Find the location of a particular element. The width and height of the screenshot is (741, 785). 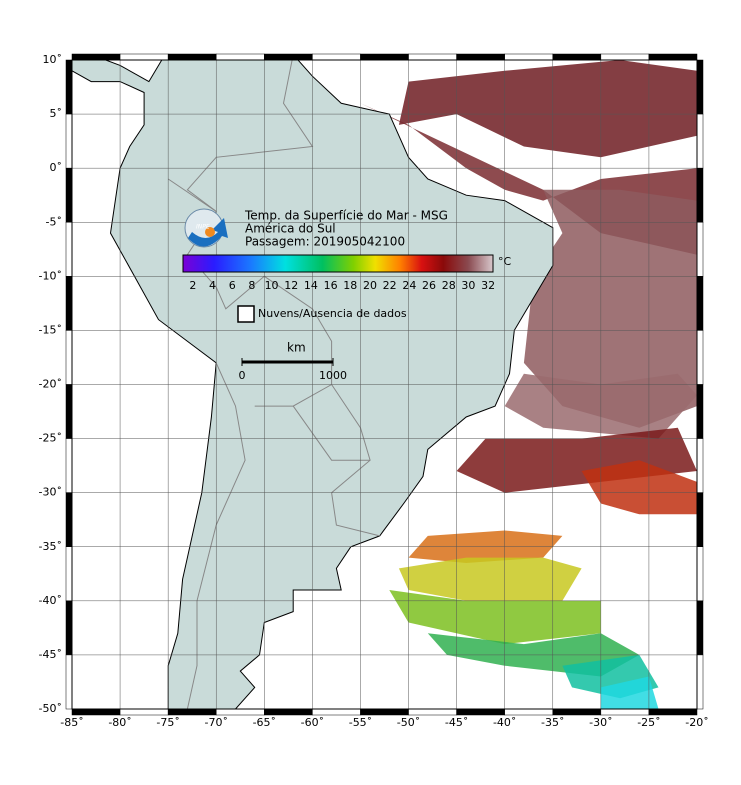

lon-tick-label: -45˚ is located at coordinates (456, 722).